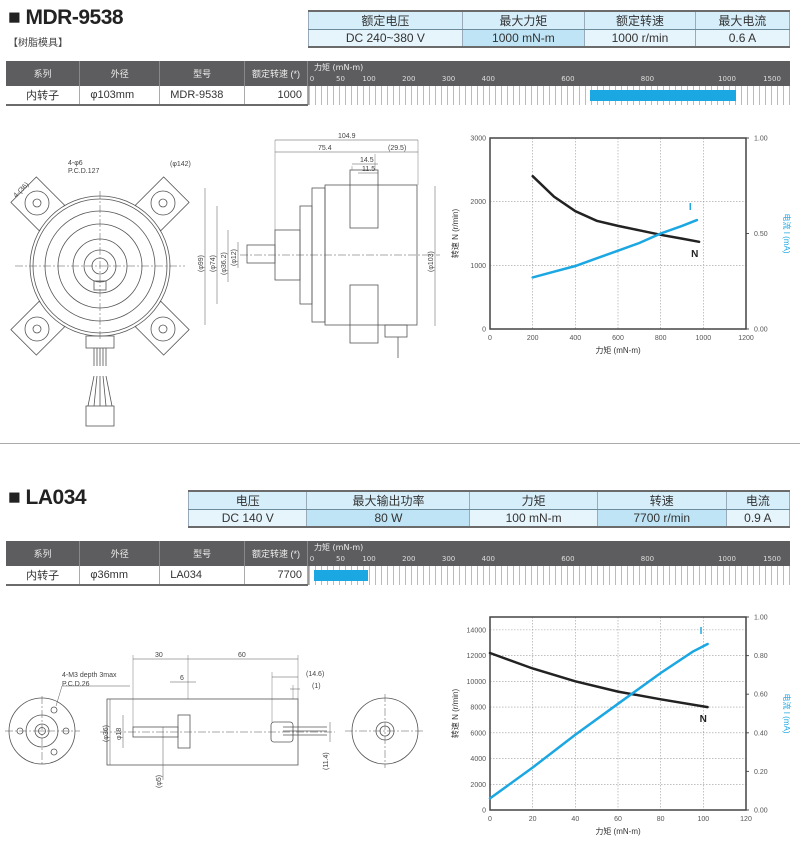 The width and height of the screenshot is (800, 862). I want to click on torque-header-band, so click(549, 73).